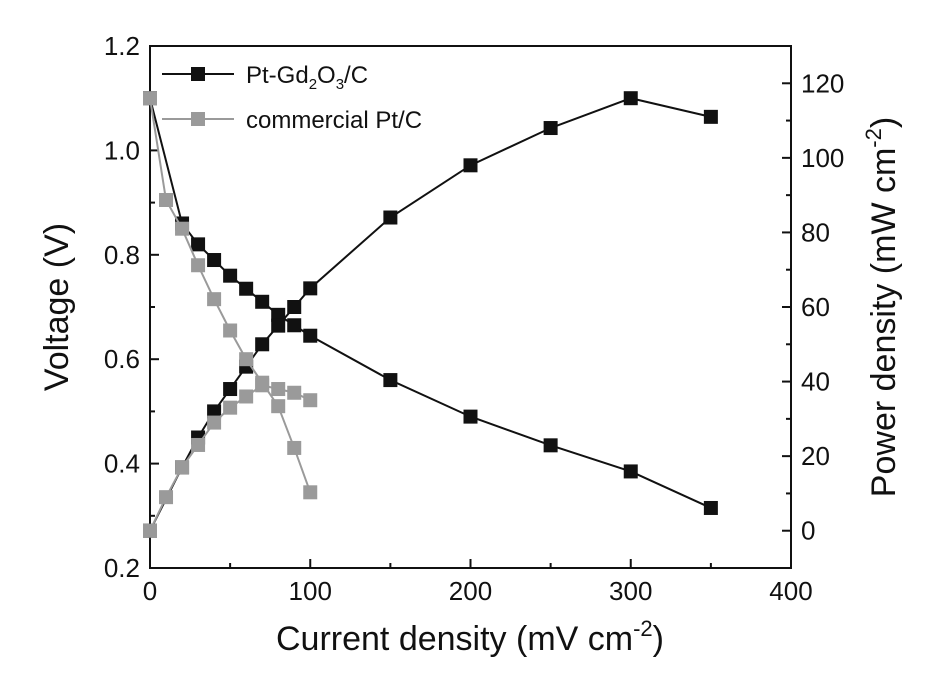  Describe the element at coordinates (198, 119) in the screenshot. I see `legend-marker-commercial` at that location.